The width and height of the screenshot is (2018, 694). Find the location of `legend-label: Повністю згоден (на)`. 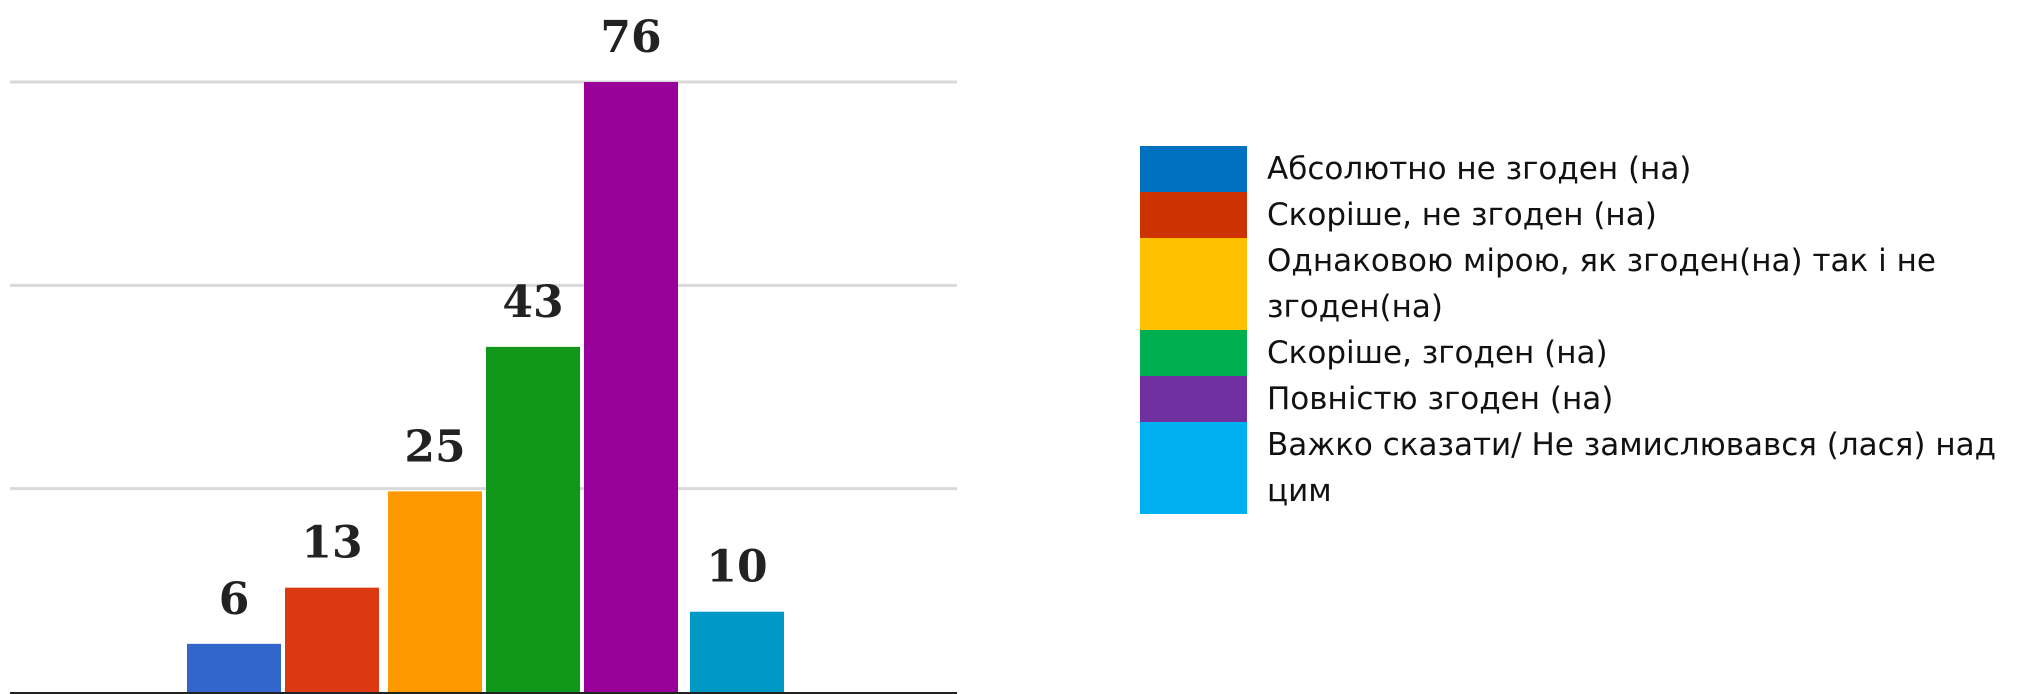

legend-label: Повністю згоден (на) is located at coordinates (1440, 399).